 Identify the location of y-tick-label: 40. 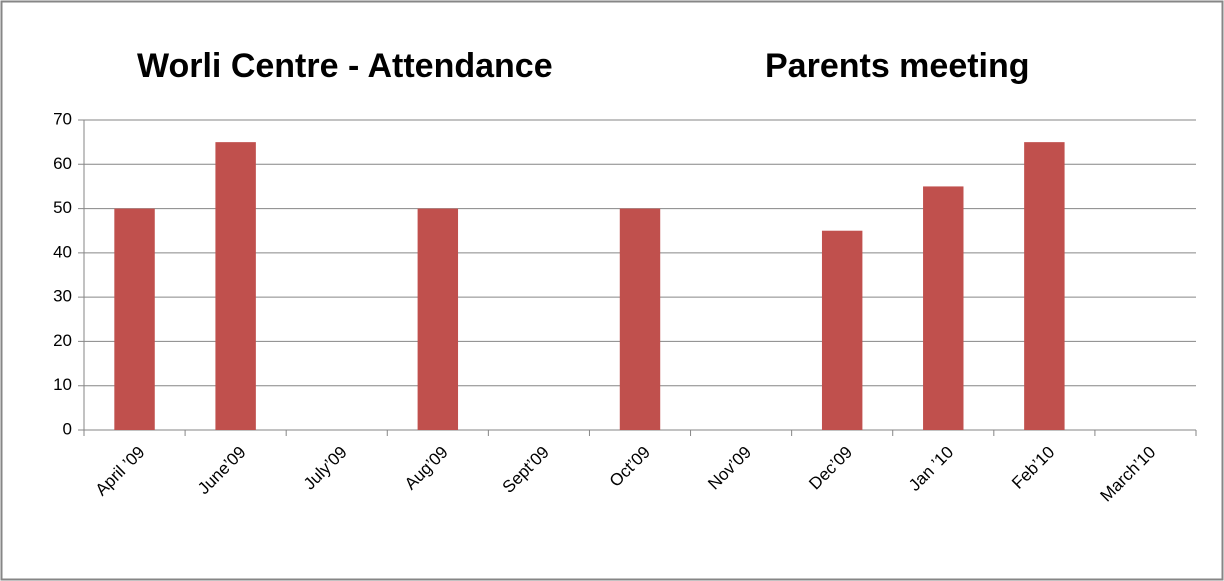
(62, 251).